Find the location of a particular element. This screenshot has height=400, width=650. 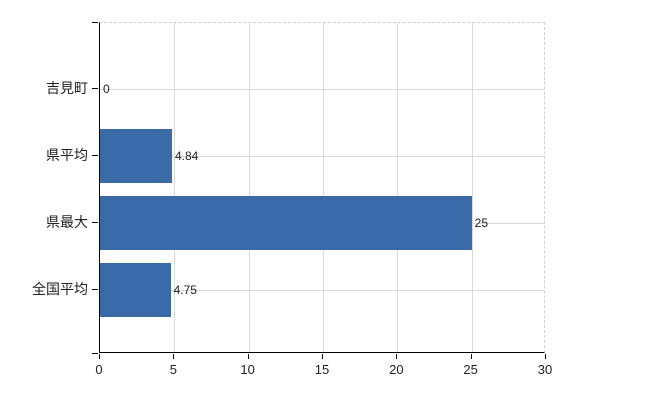

x-axis-tick-label: 5 is located at coordinates (173, 369).